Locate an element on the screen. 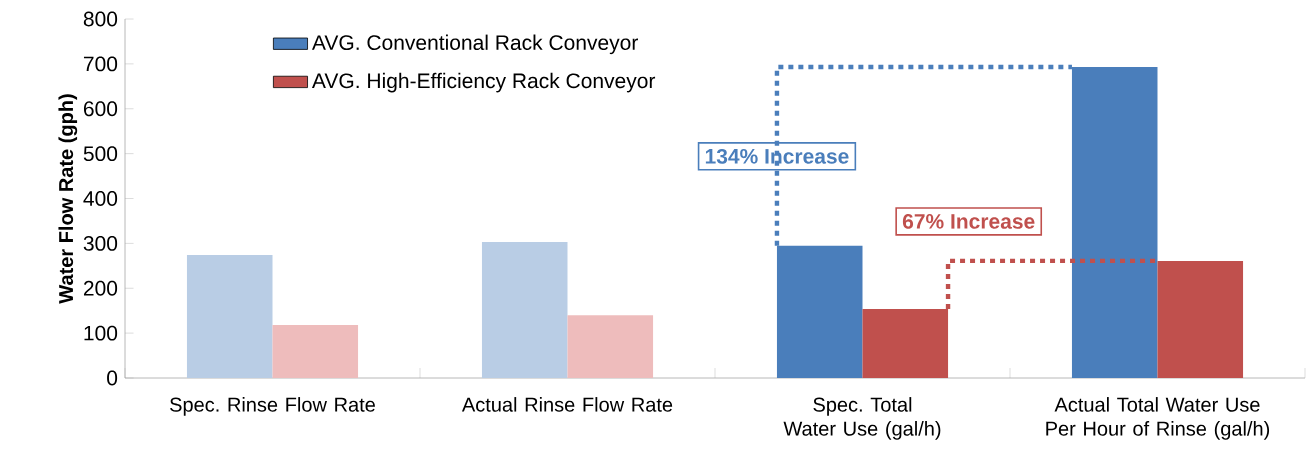  y-tick-label: 200 is located at coordinates (100, 288).